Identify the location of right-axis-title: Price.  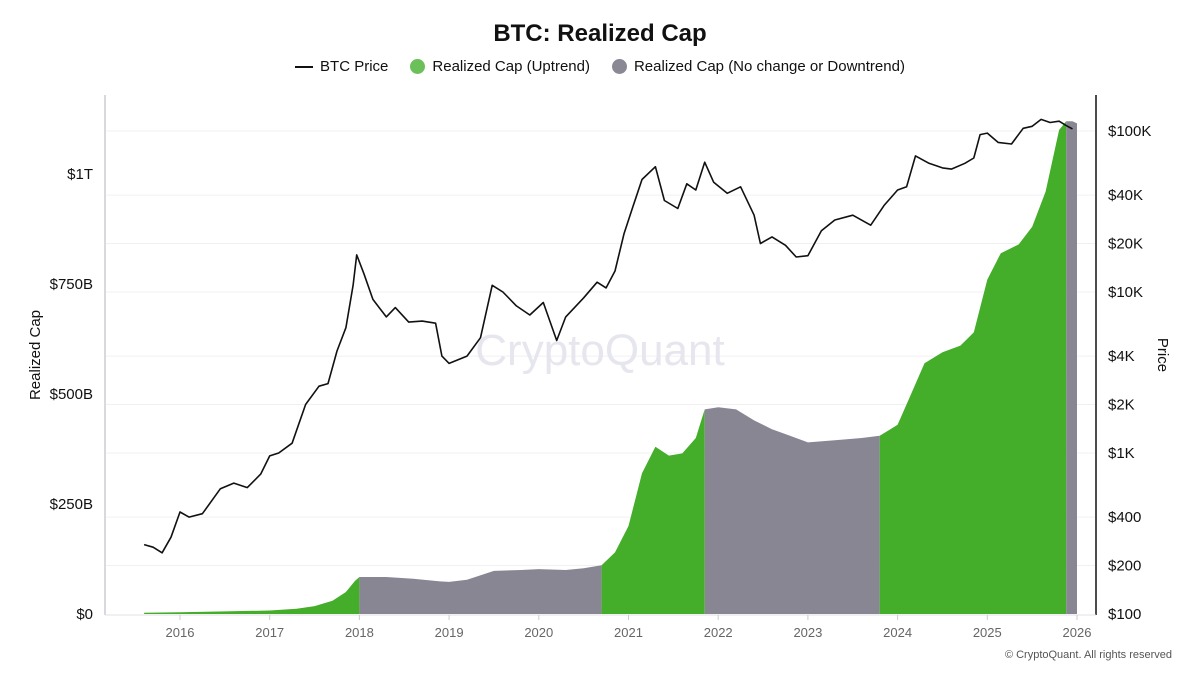
(1162, 355).